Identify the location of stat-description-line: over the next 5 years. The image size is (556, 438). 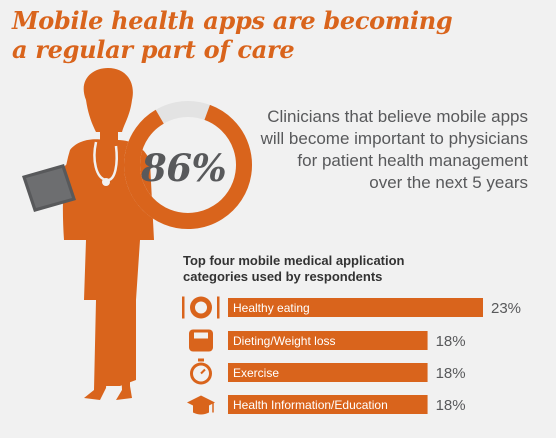
(448, 182).